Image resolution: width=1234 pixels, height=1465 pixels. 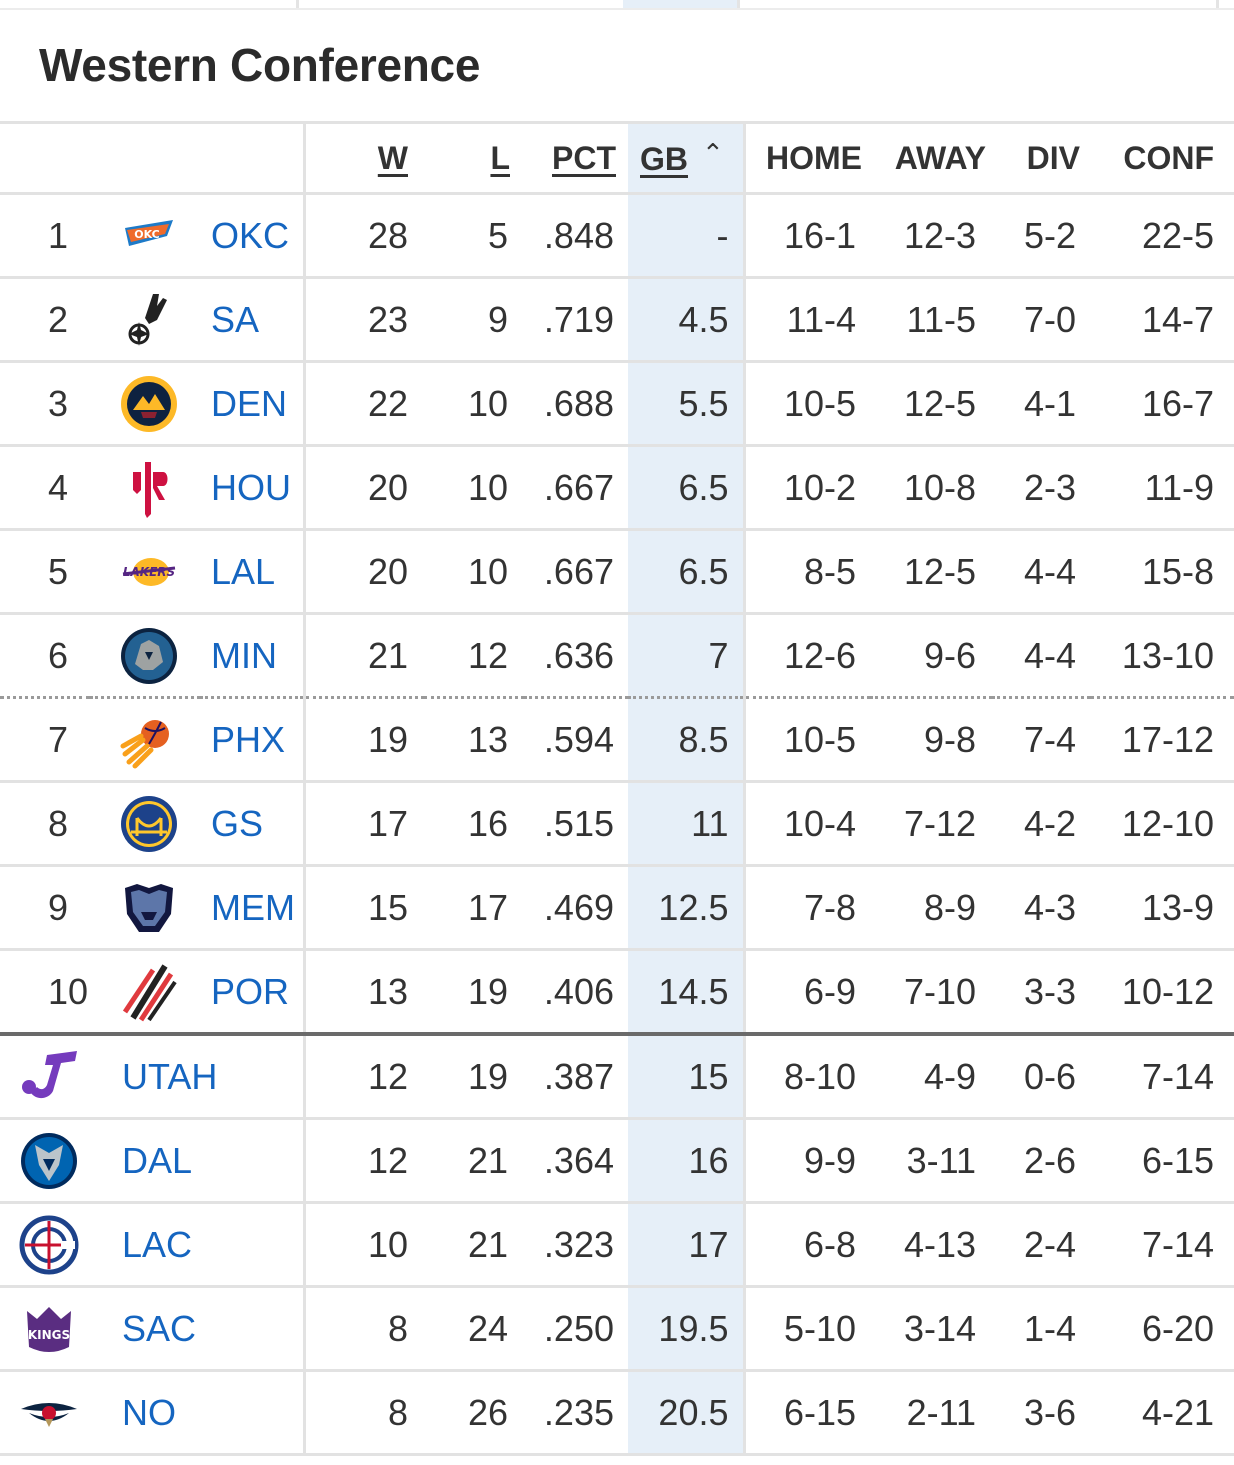 I want to click on home-cell: 6-8, so click(x=807, y=1245).